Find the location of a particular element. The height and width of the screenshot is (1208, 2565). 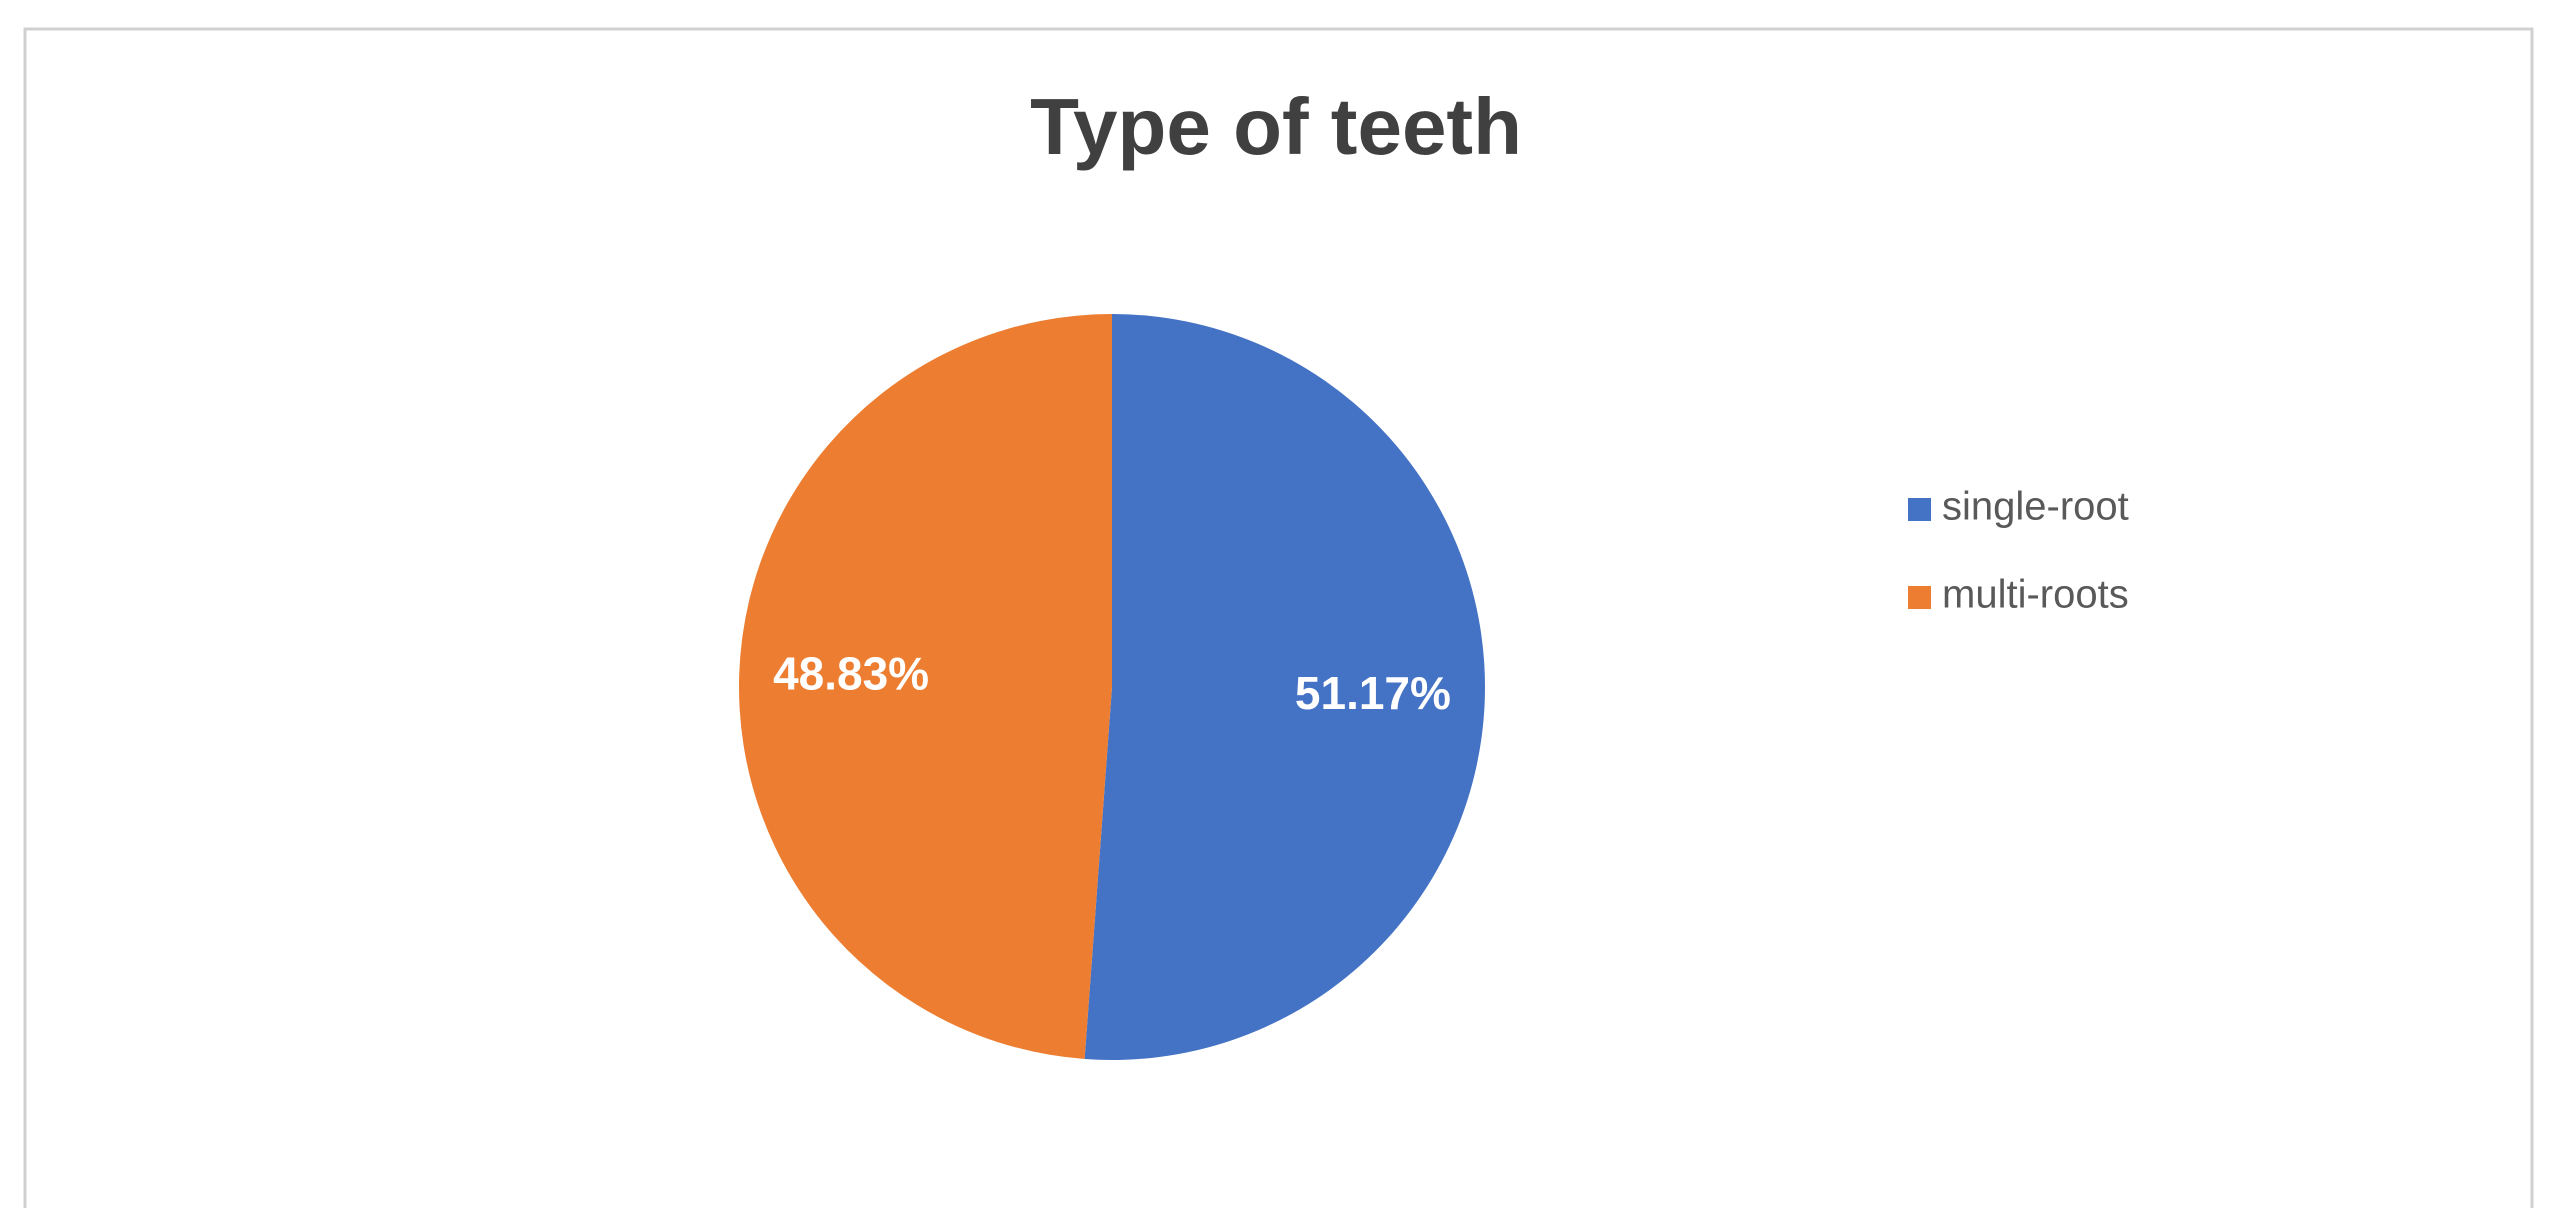

data-label: 48.83% is located at coordinates (851, 674).